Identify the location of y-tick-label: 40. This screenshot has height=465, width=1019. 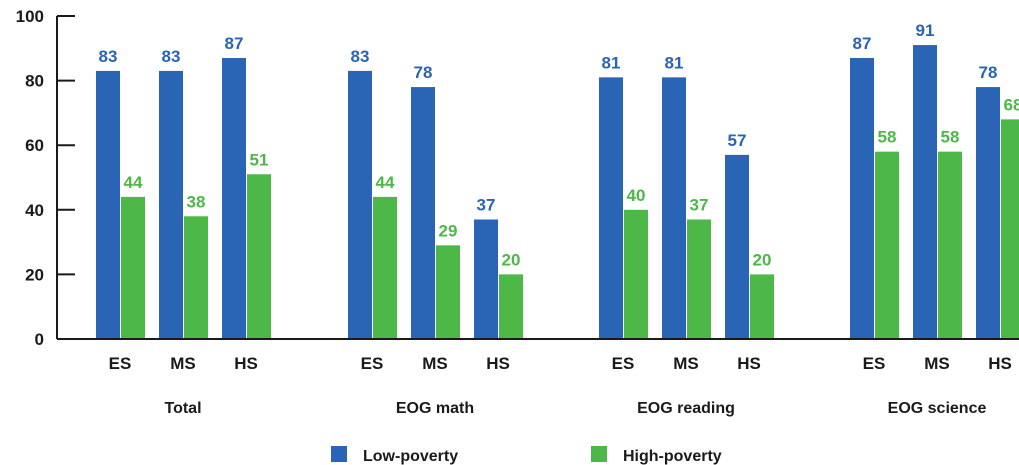
(34, 210).